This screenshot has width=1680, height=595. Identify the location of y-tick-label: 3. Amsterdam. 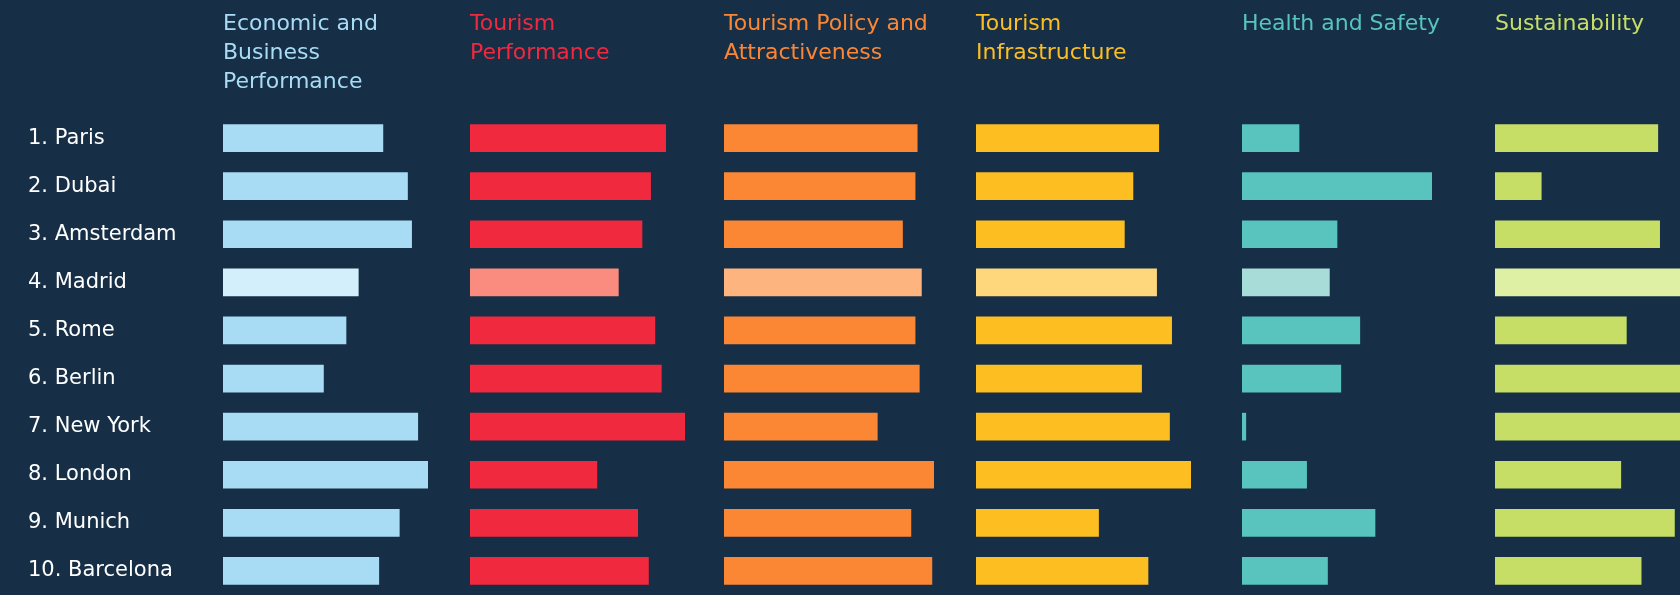
(102, 232).